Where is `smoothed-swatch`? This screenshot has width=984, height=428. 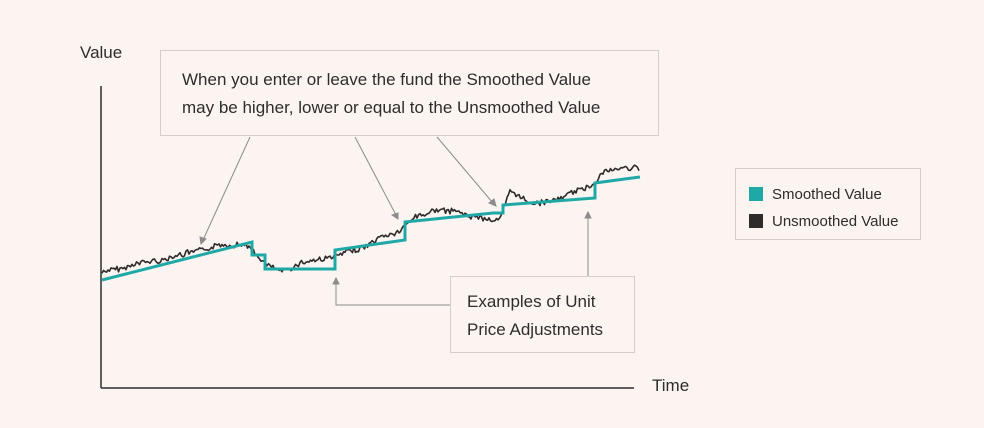
smoothed-swatch is located at coordinates (756, 194).